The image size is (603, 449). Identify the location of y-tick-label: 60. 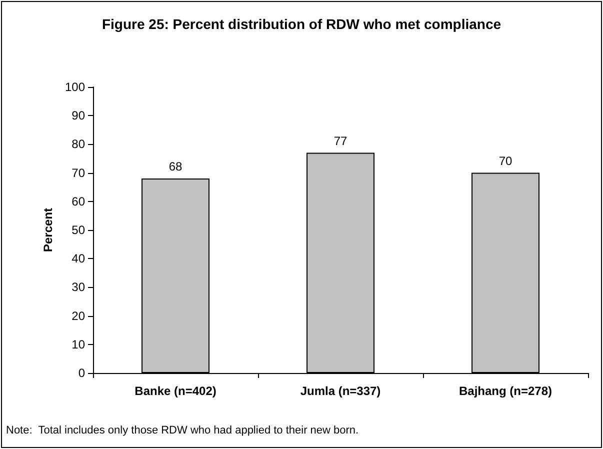
(79, 201).